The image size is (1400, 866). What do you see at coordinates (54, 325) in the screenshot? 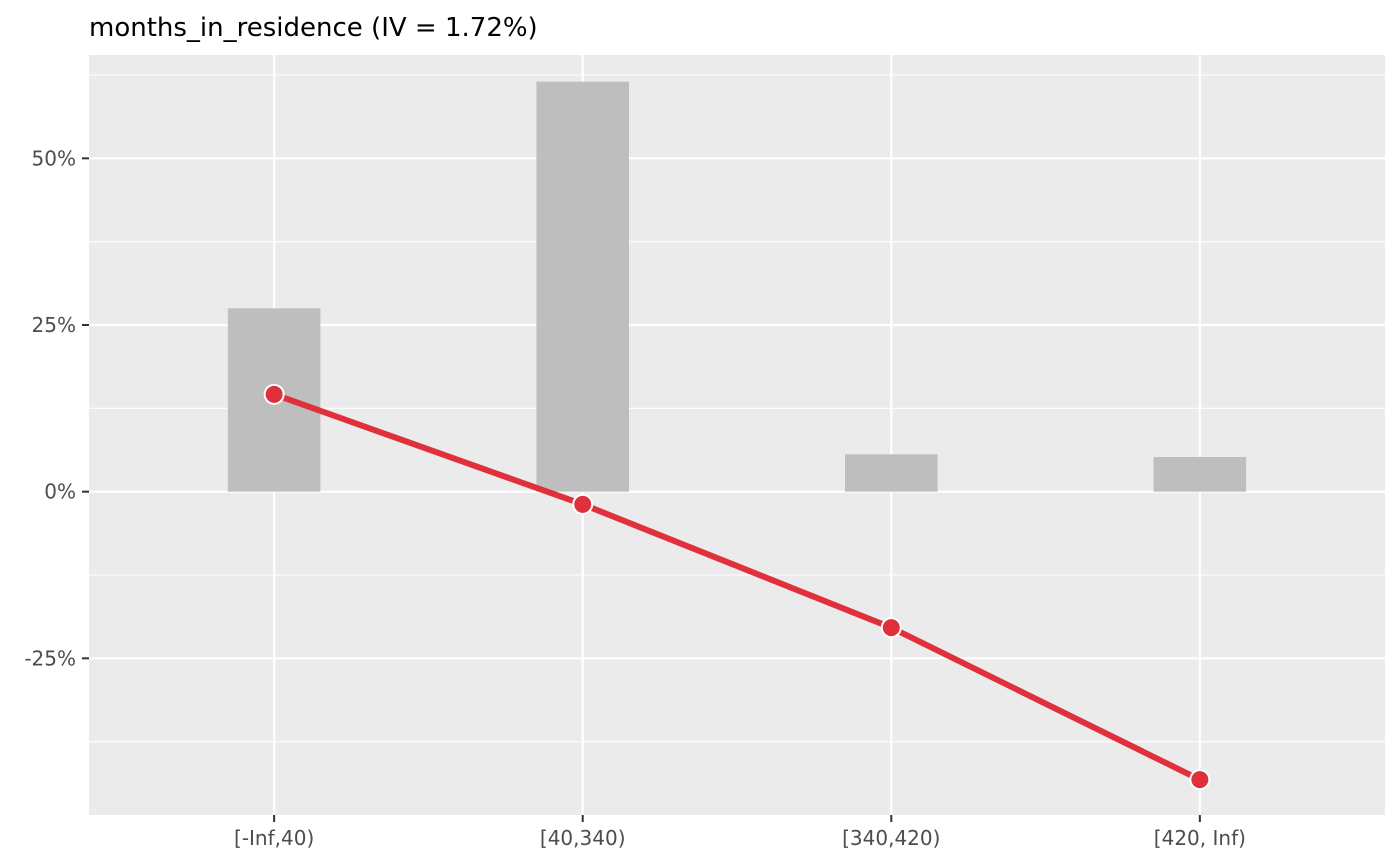
I see `y-tick-label: 25%` at bounding box center [54, 325].